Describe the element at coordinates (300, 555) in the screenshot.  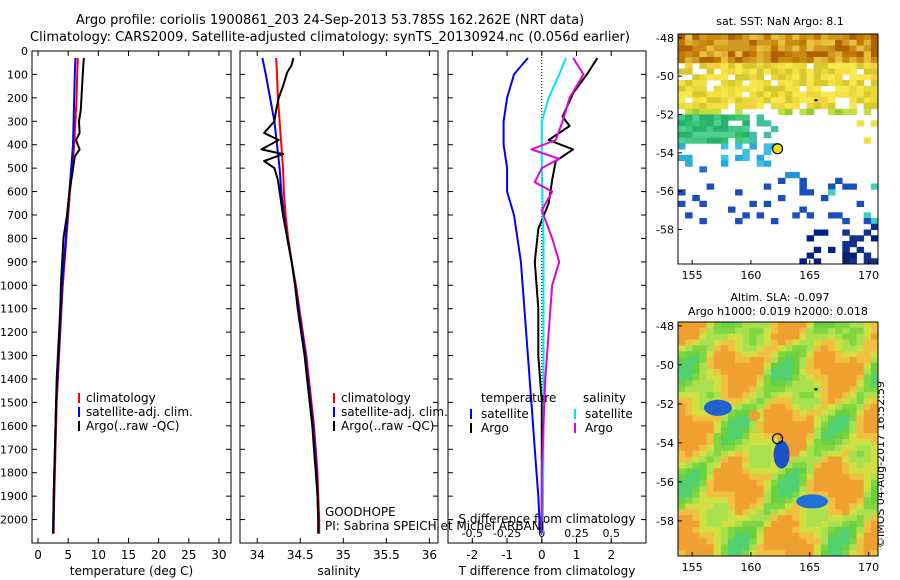
I see `x-tick-label: 34.5` at that location.